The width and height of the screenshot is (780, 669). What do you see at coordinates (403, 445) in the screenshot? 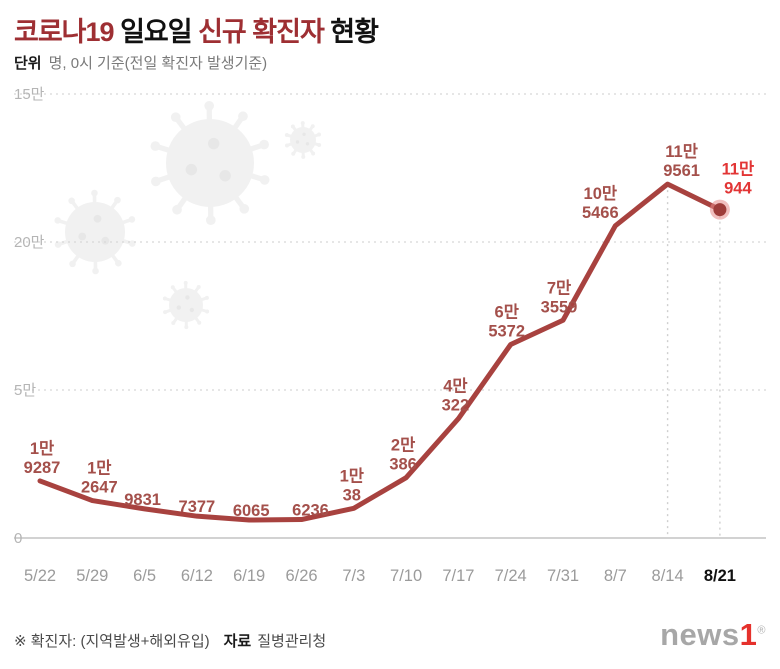
I see `data-label: 2만` at bounding box center [403, 445].